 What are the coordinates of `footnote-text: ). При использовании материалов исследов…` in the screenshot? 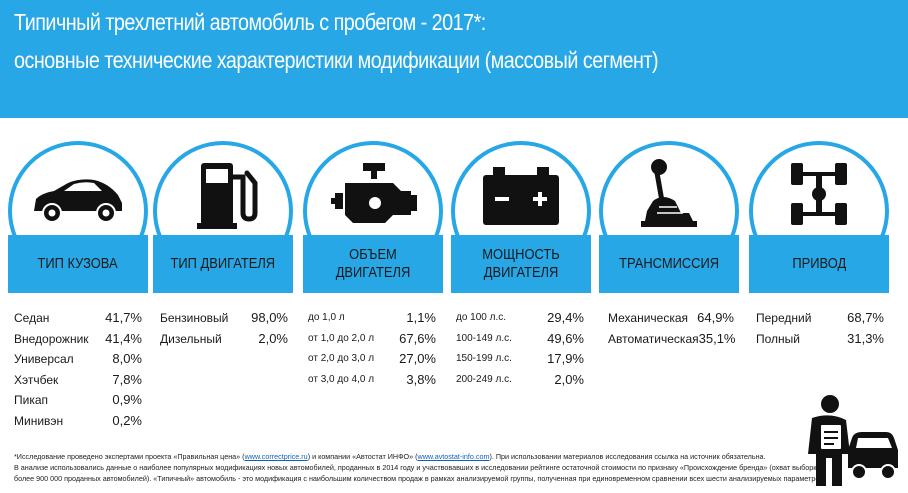 It's located at (627, 456).